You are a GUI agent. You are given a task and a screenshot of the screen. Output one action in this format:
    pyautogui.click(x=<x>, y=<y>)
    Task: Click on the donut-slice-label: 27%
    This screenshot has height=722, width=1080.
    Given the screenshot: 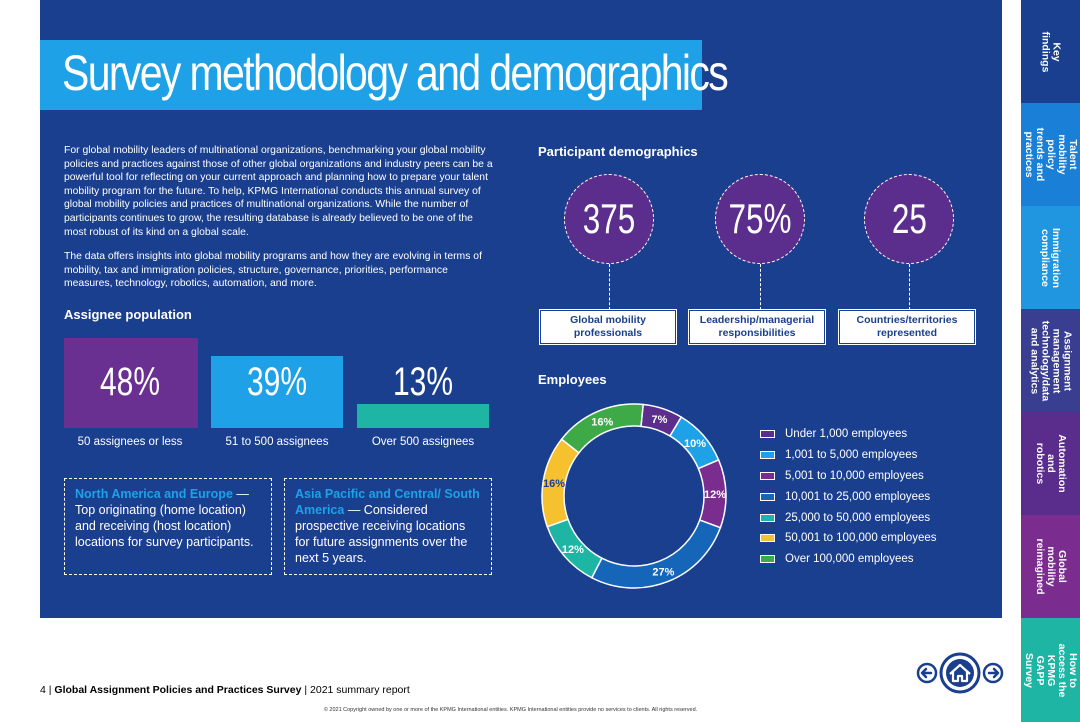 What is the action you would take?
    pyautogui.click(x=663, y=572)
    